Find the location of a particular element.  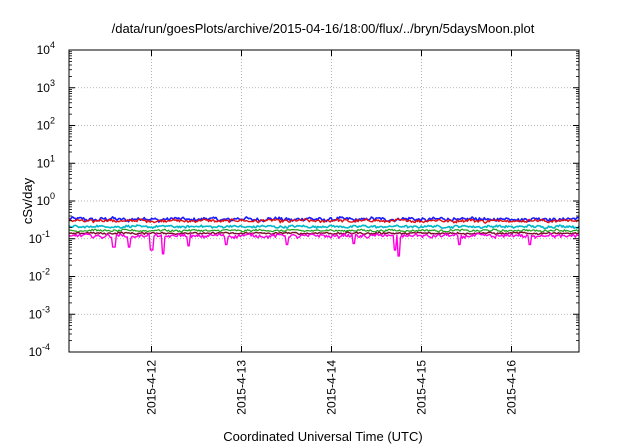

y-axis-label: cSv/day is located at coordinates (27, 200).